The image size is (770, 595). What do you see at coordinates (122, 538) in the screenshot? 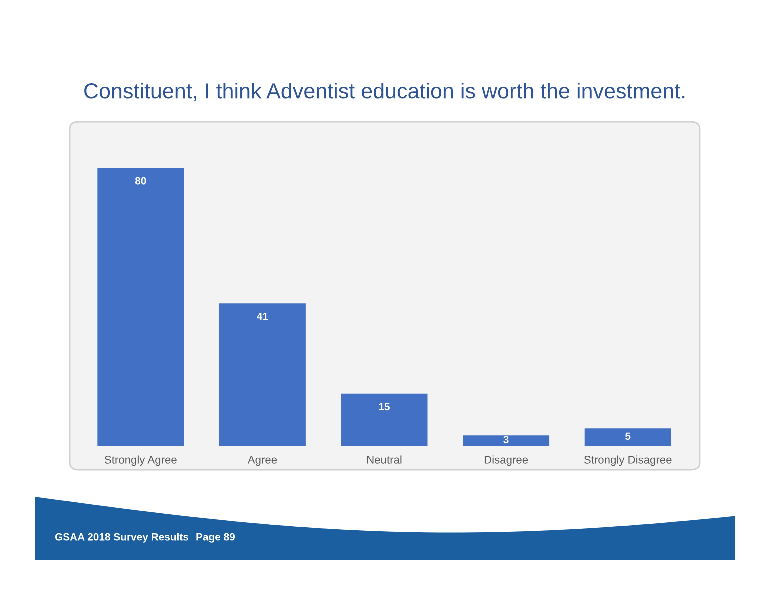
I see `text: GSAA 2018 Survey Results` at bounding box center [122, 538].